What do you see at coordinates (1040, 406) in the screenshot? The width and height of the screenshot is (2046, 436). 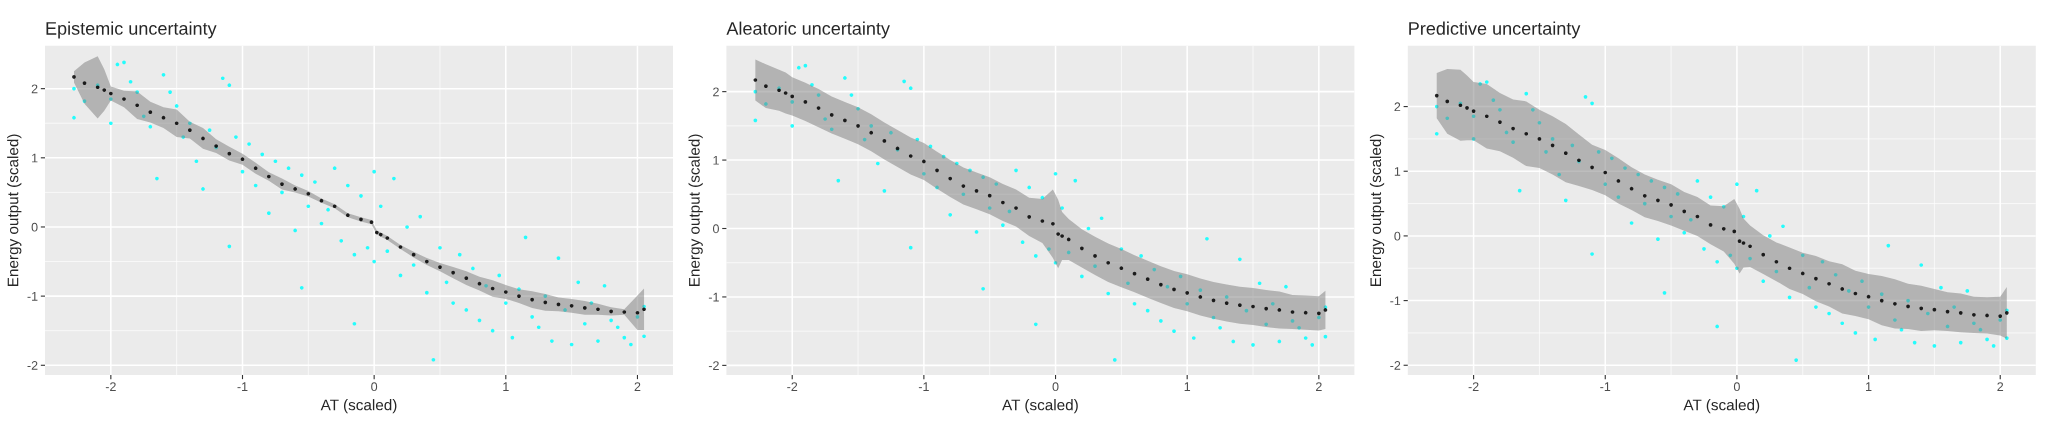 I see `x-axis-title: AT (scaled)` at bounding box center [1040, 406].